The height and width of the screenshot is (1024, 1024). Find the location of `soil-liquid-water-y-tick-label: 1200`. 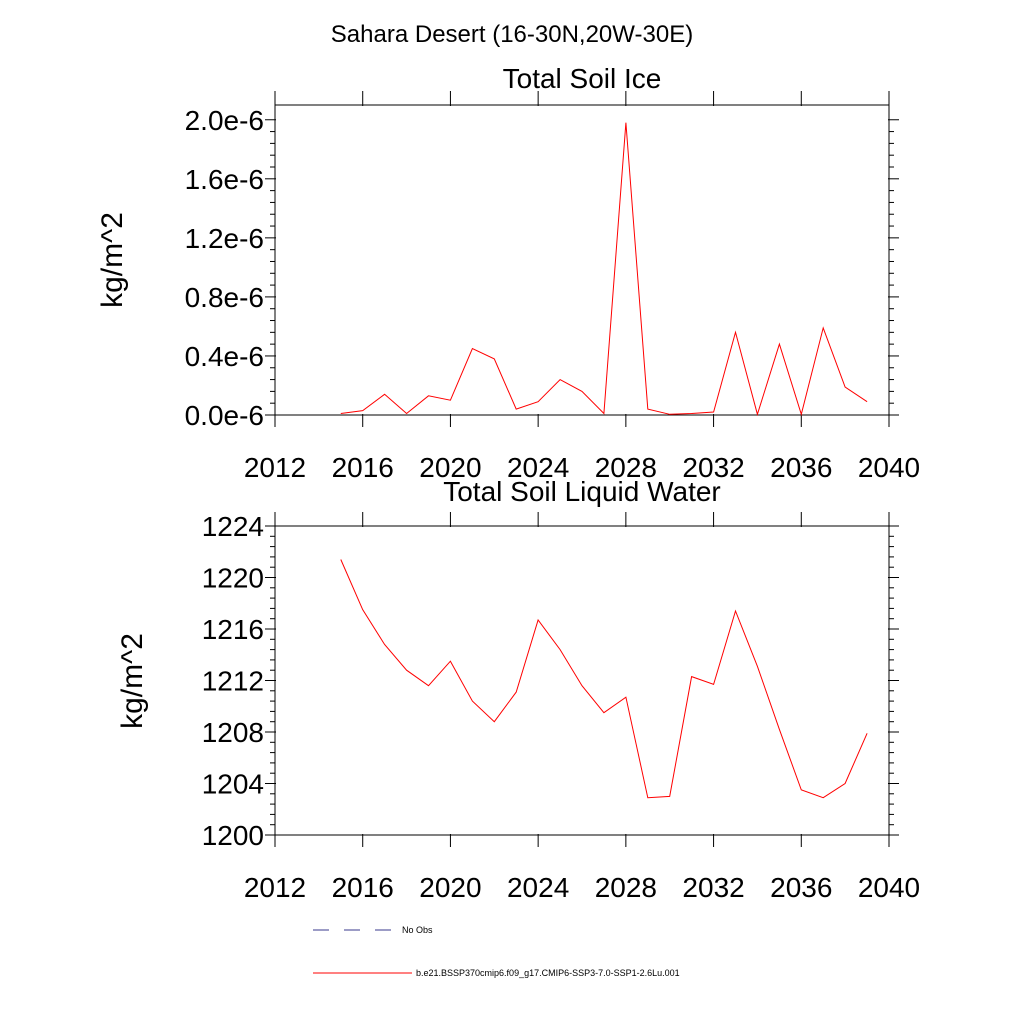

soil-liquid-water-y-tick-label: 1200 is located at coordinates (233, 835).